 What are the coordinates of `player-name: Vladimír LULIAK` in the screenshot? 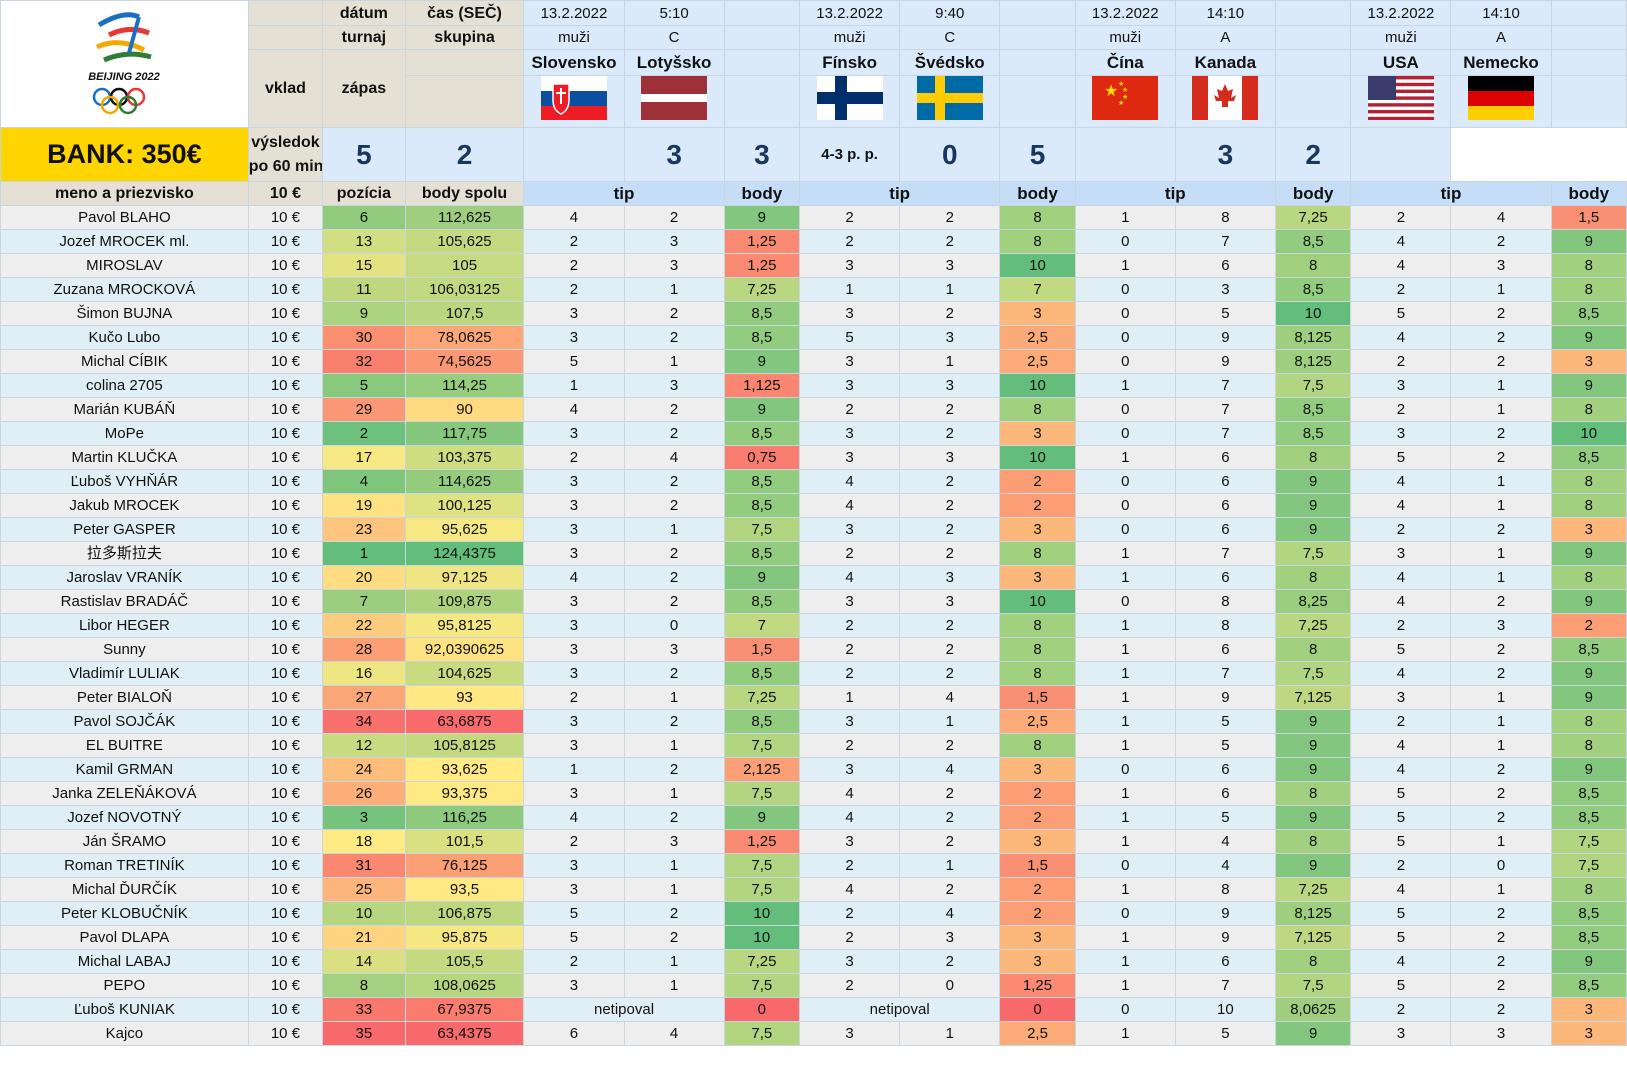 It's located at (124, 673).